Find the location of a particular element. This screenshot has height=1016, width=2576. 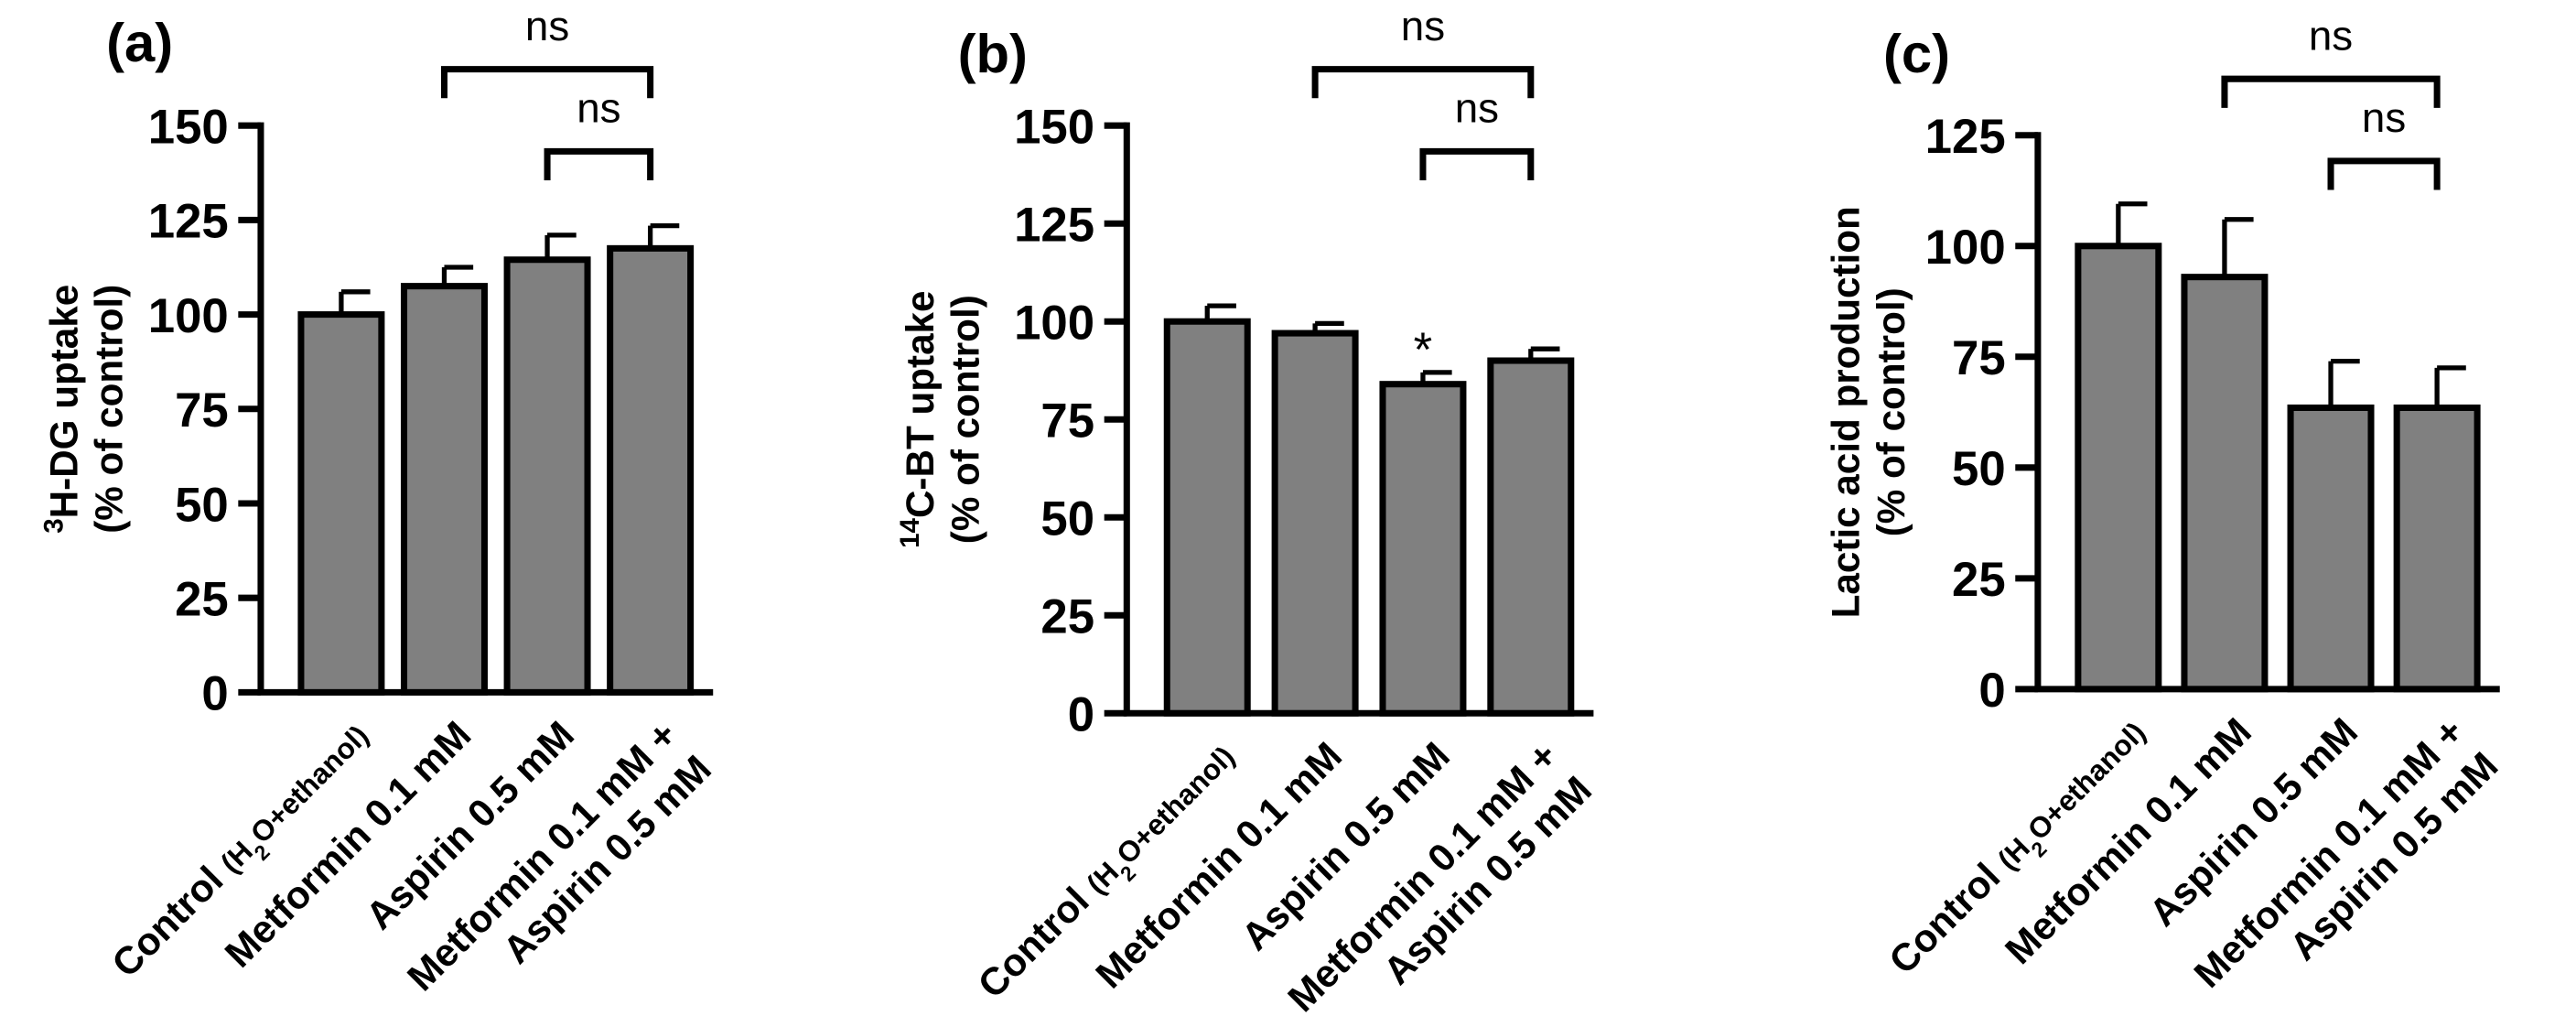

significance-star: * is located at coordinates (1423, 350).